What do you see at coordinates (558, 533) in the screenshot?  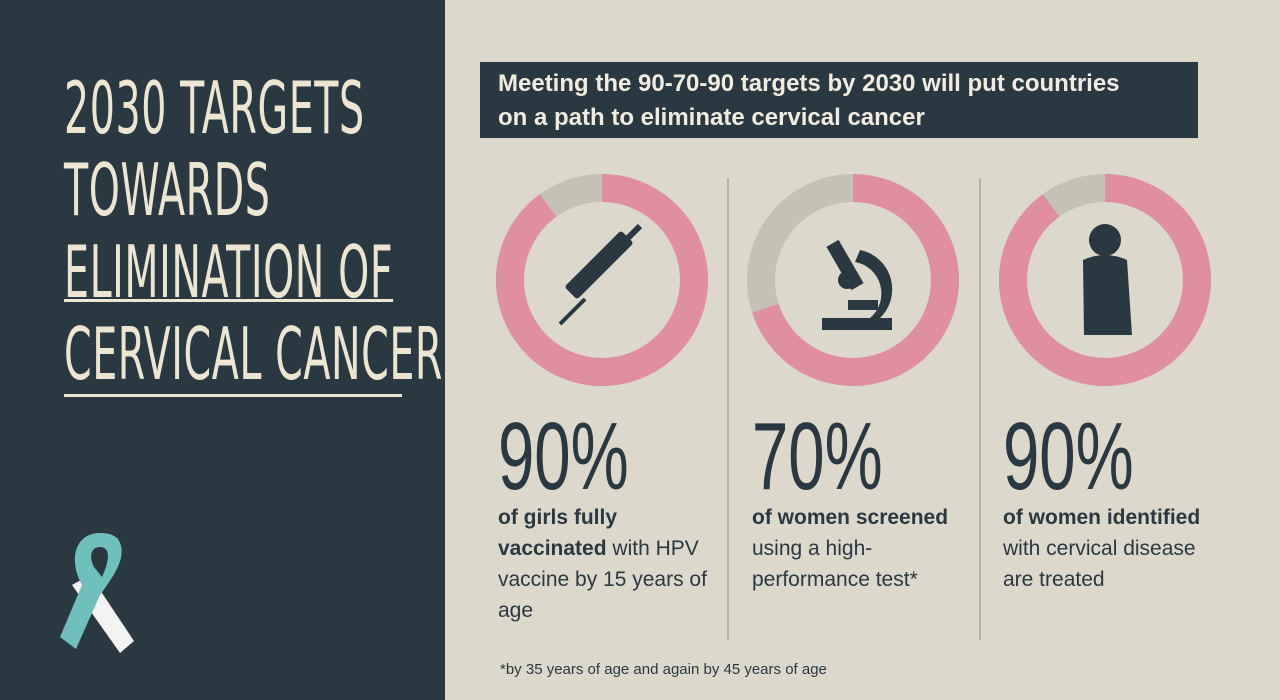 I see `description-bold: of girls fully vaccinated` at bounding box center [558, 533].